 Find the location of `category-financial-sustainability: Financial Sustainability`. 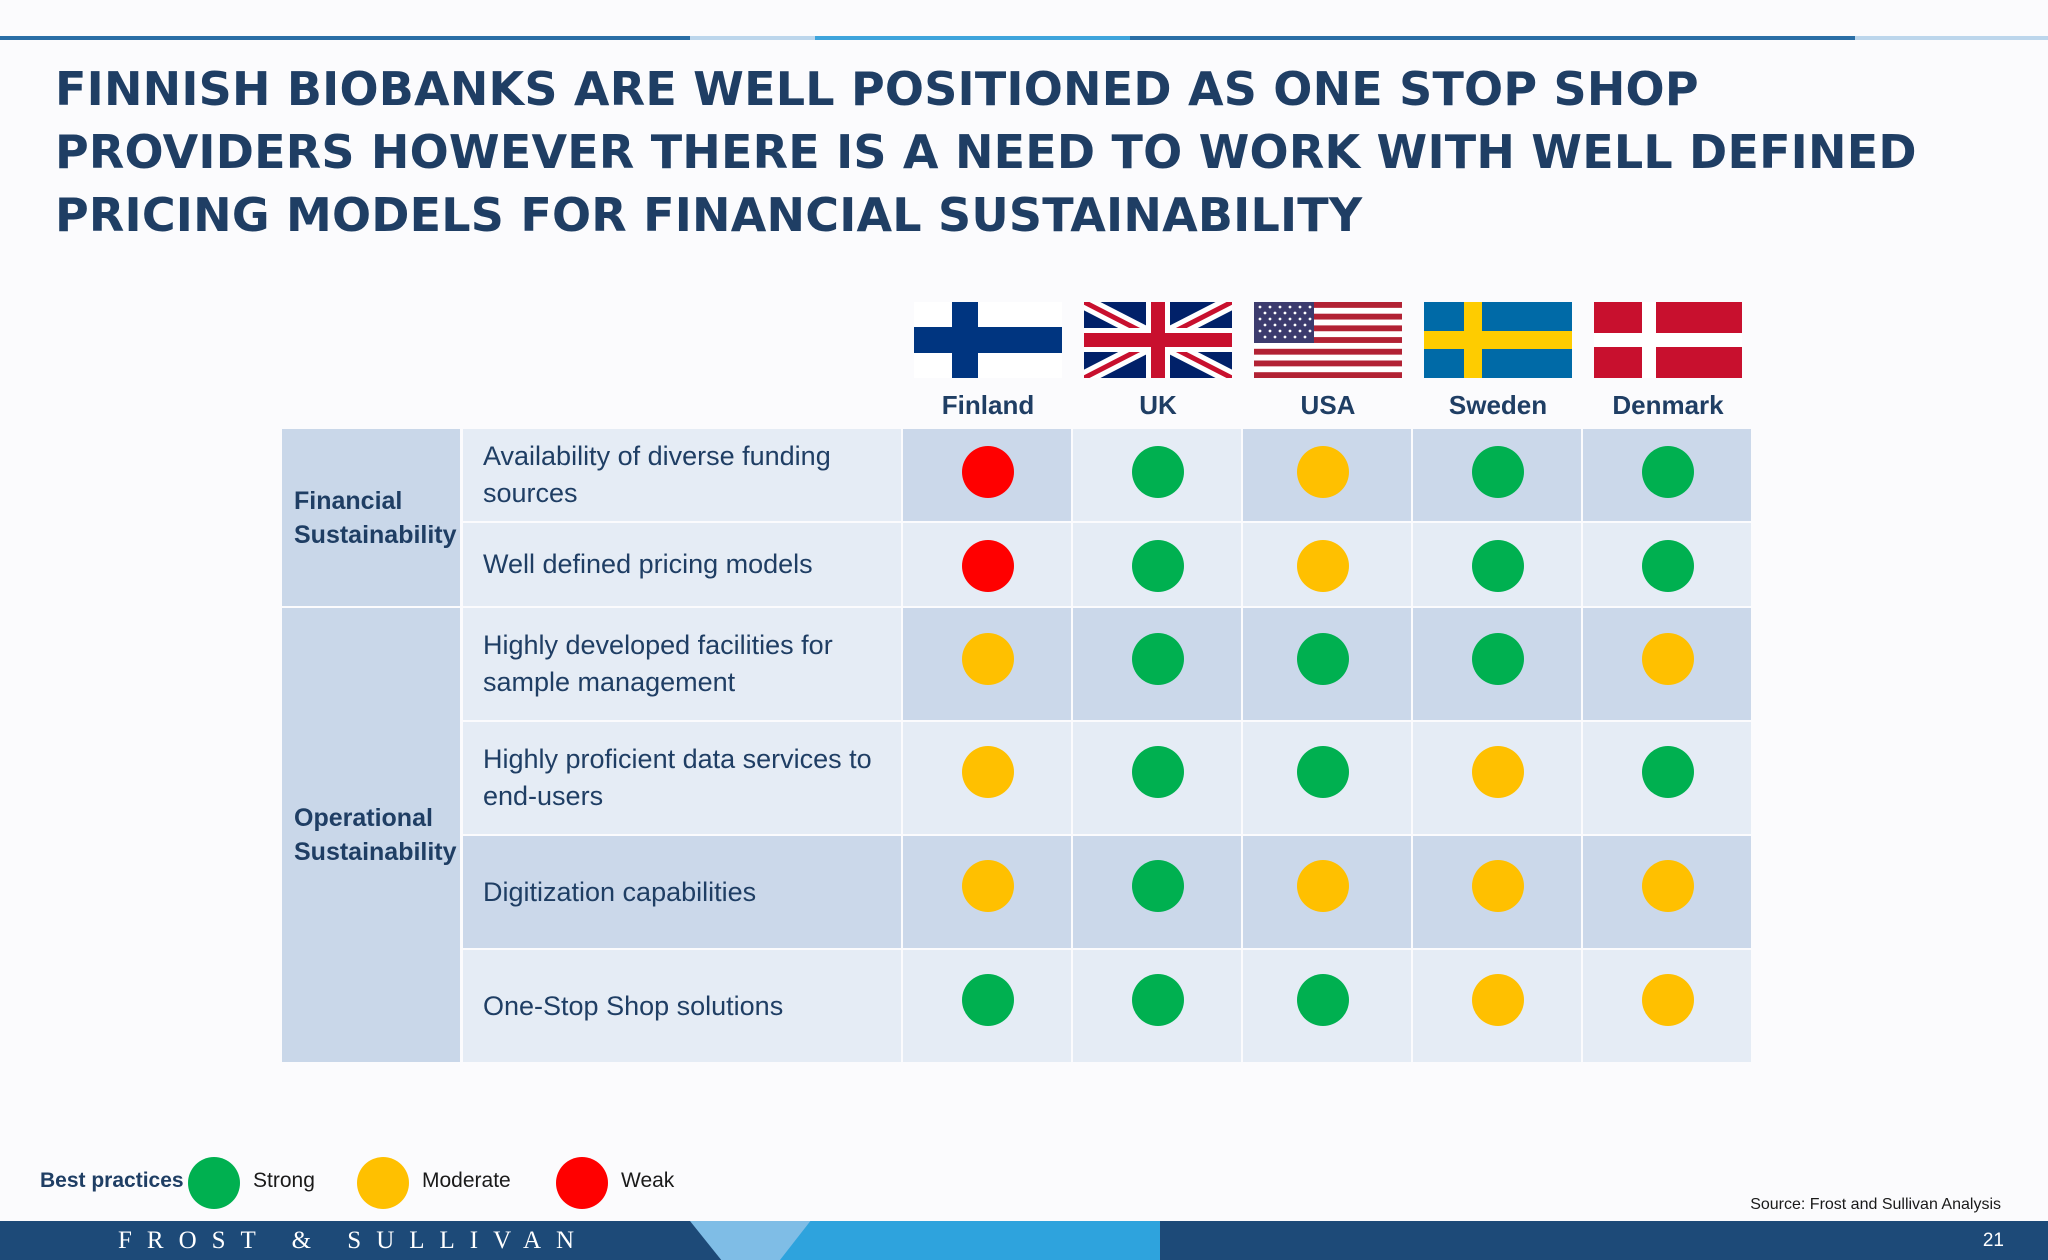

category-financial-sustainability: Financial Sustainability is located at coordinates (371, 517).